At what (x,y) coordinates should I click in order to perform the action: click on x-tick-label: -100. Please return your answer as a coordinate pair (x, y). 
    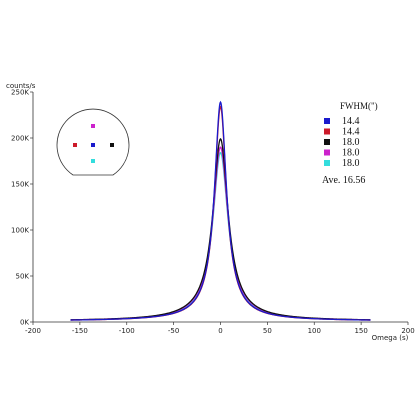
    Looking at the image, I should click on (127, 331).